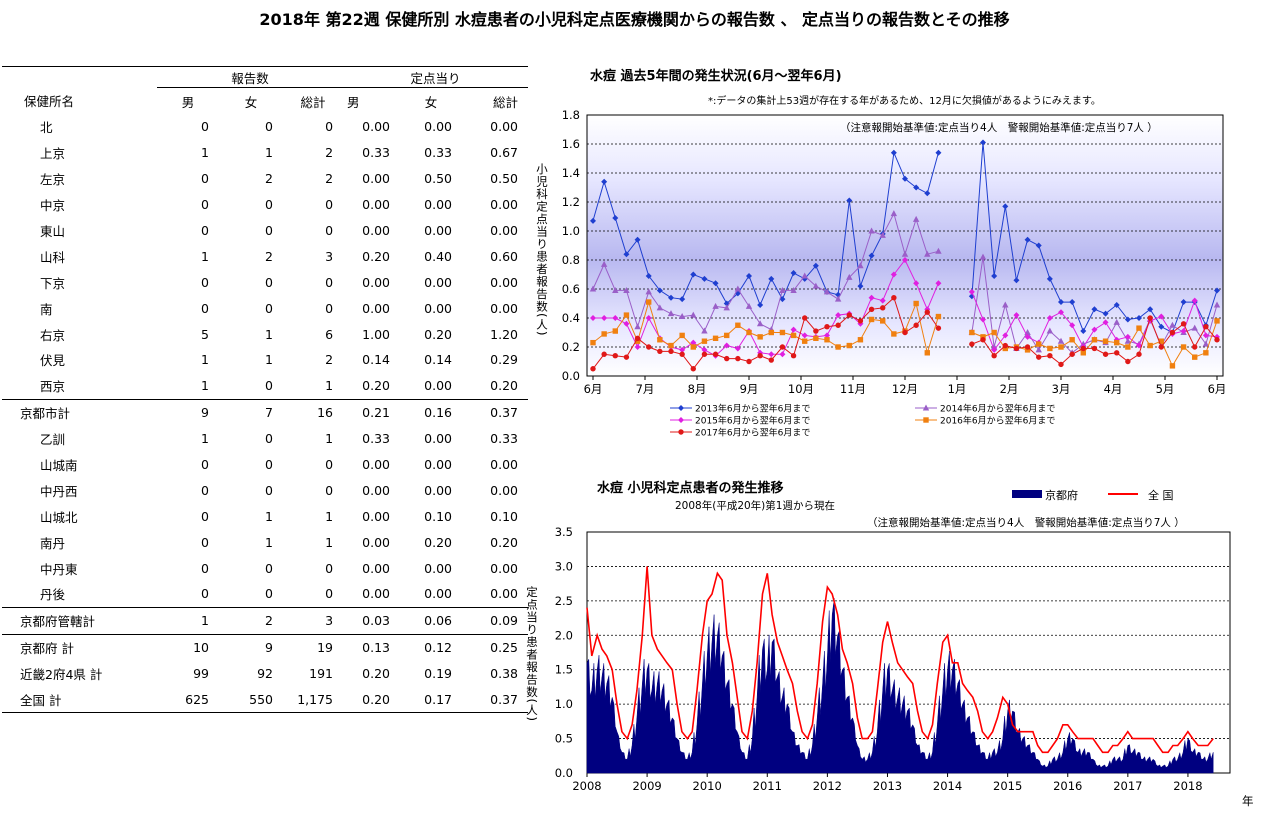  What do you see at coordinates (1026, 522) in the screenshot?
I see `threshold-note: （注意報開始基準値:定点当り4人 警報開始基準値:定点当り7人 ）` at bounding box center [1026, 522].